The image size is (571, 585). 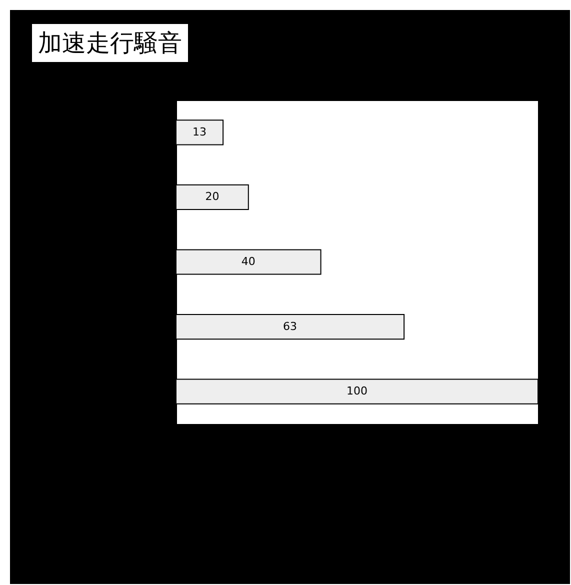 I want to click on data-label: 20, so click(x=212, y=197).